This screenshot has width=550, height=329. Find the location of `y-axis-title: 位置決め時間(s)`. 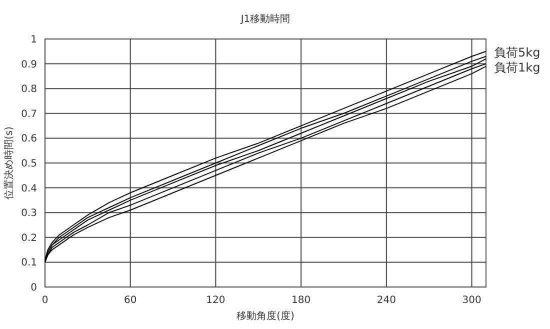

y-axis-title: 位置決め時間(s) is located at coordinates (9, 163).